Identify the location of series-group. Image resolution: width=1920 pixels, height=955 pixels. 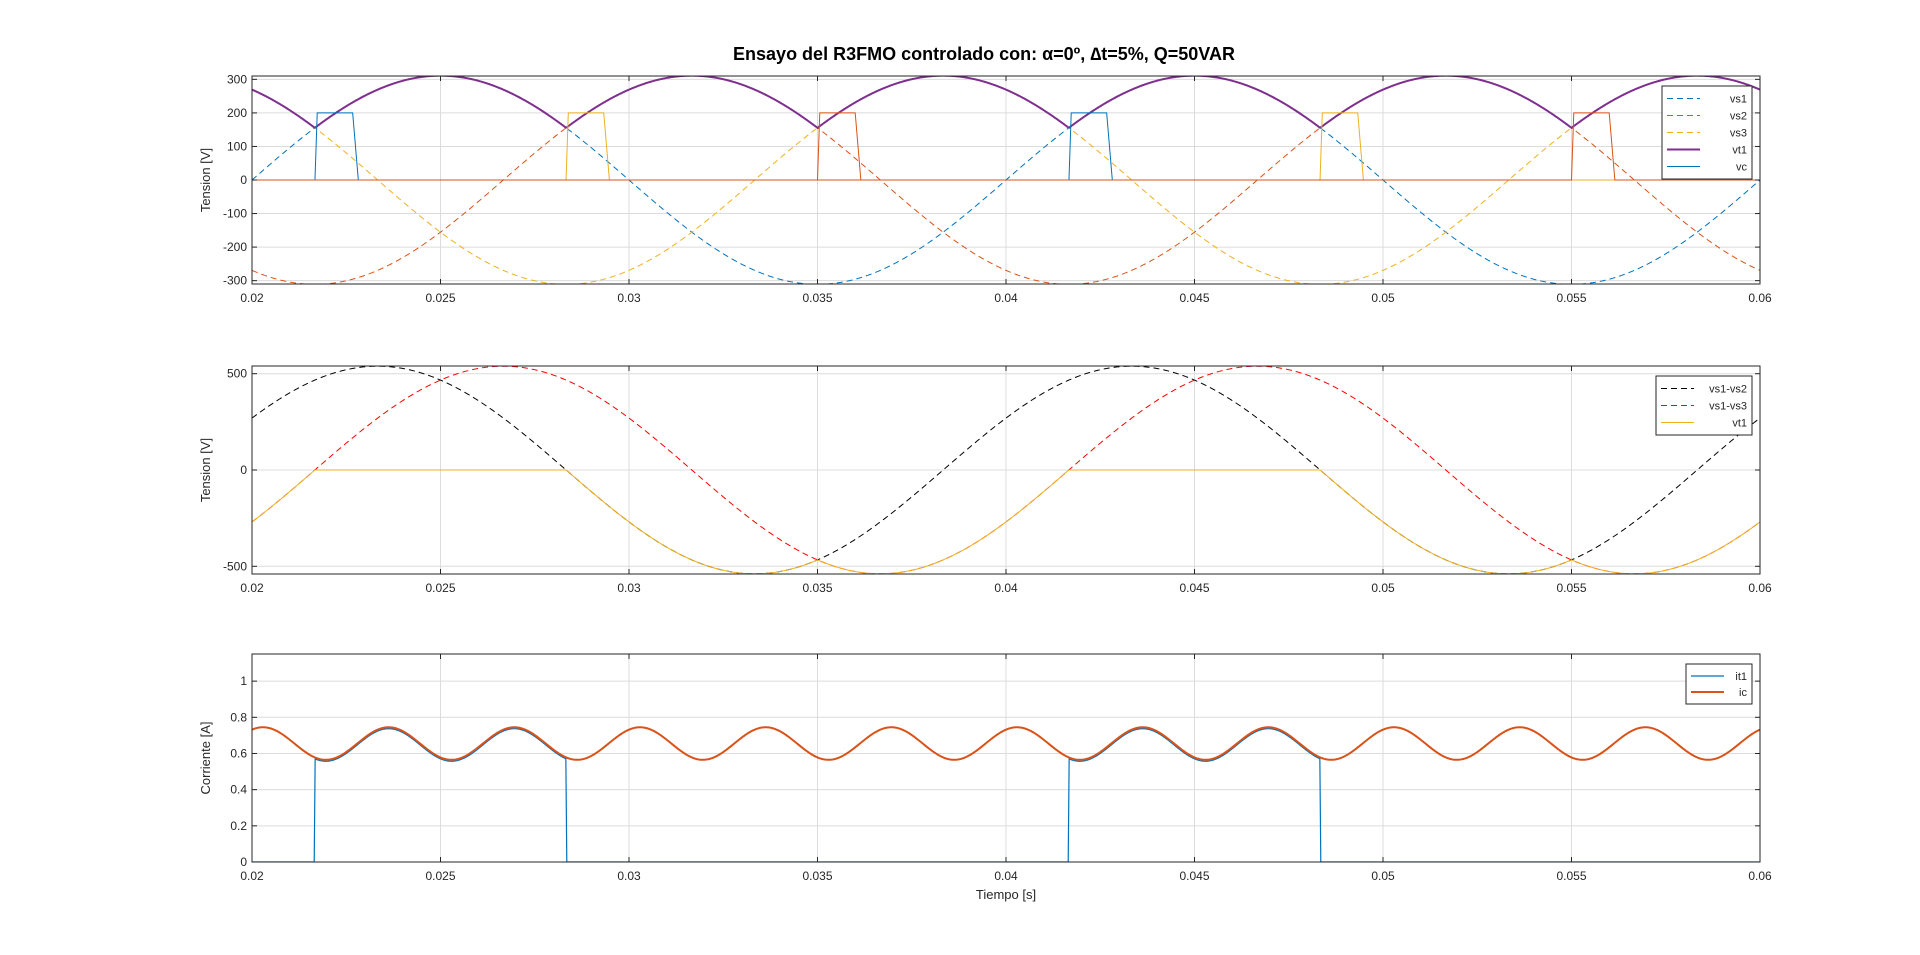
(1006, 794).